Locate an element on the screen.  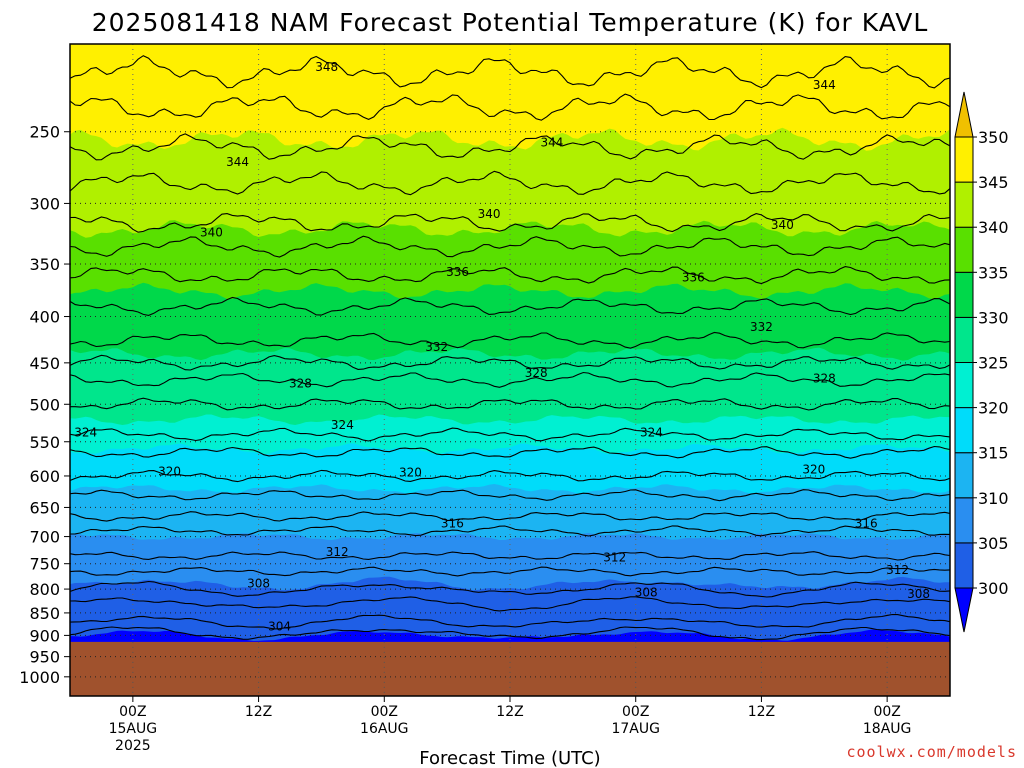
ground-layer is located at coordinates (510, 668).